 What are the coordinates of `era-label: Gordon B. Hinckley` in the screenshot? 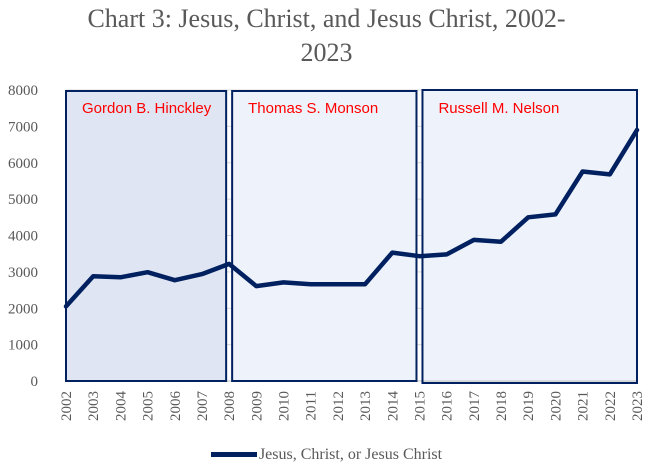 It's located at (147, 108).